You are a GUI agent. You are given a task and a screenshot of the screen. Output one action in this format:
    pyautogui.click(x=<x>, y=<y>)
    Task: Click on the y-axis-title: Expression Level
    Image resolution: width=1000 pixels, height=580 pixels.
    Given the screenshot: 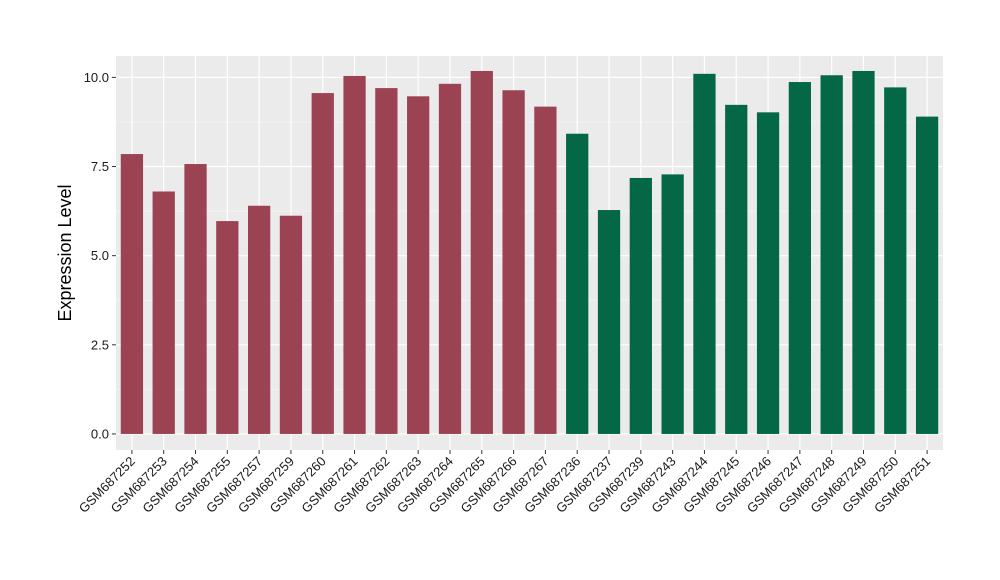 What is the action you would take?
    pyautogui.click(x=65, y=252)
    